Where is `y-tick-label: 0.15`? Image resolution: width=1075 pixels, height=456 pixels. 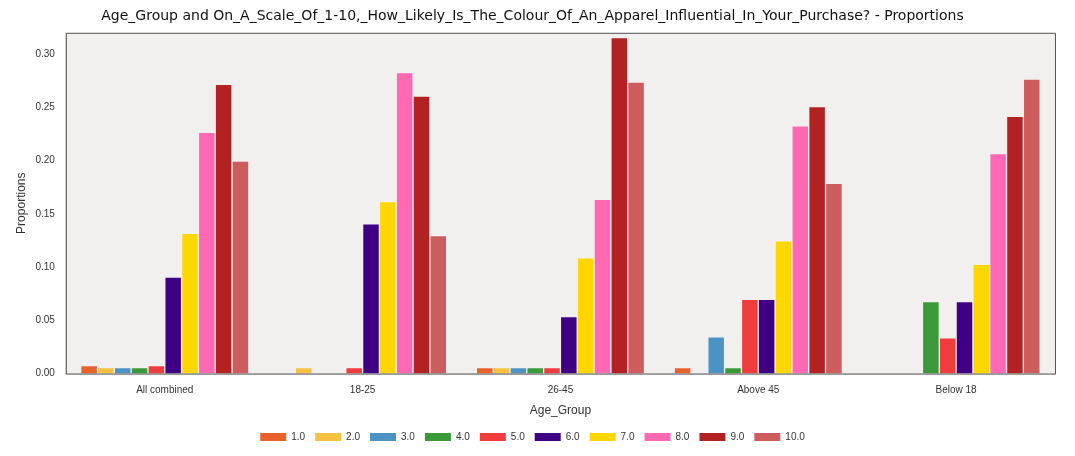
y-tick-label: 0.15 is located at coordinates (45, 213).